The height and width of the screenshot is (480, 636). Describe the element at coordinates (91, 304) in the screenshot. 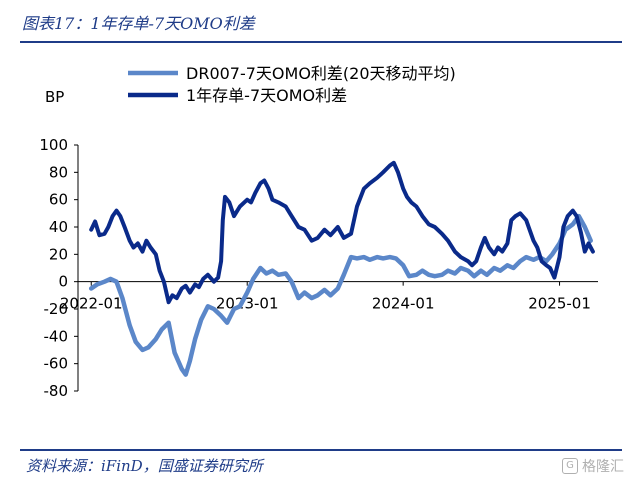

I see `x-tick-label: 2022-01` at that location.